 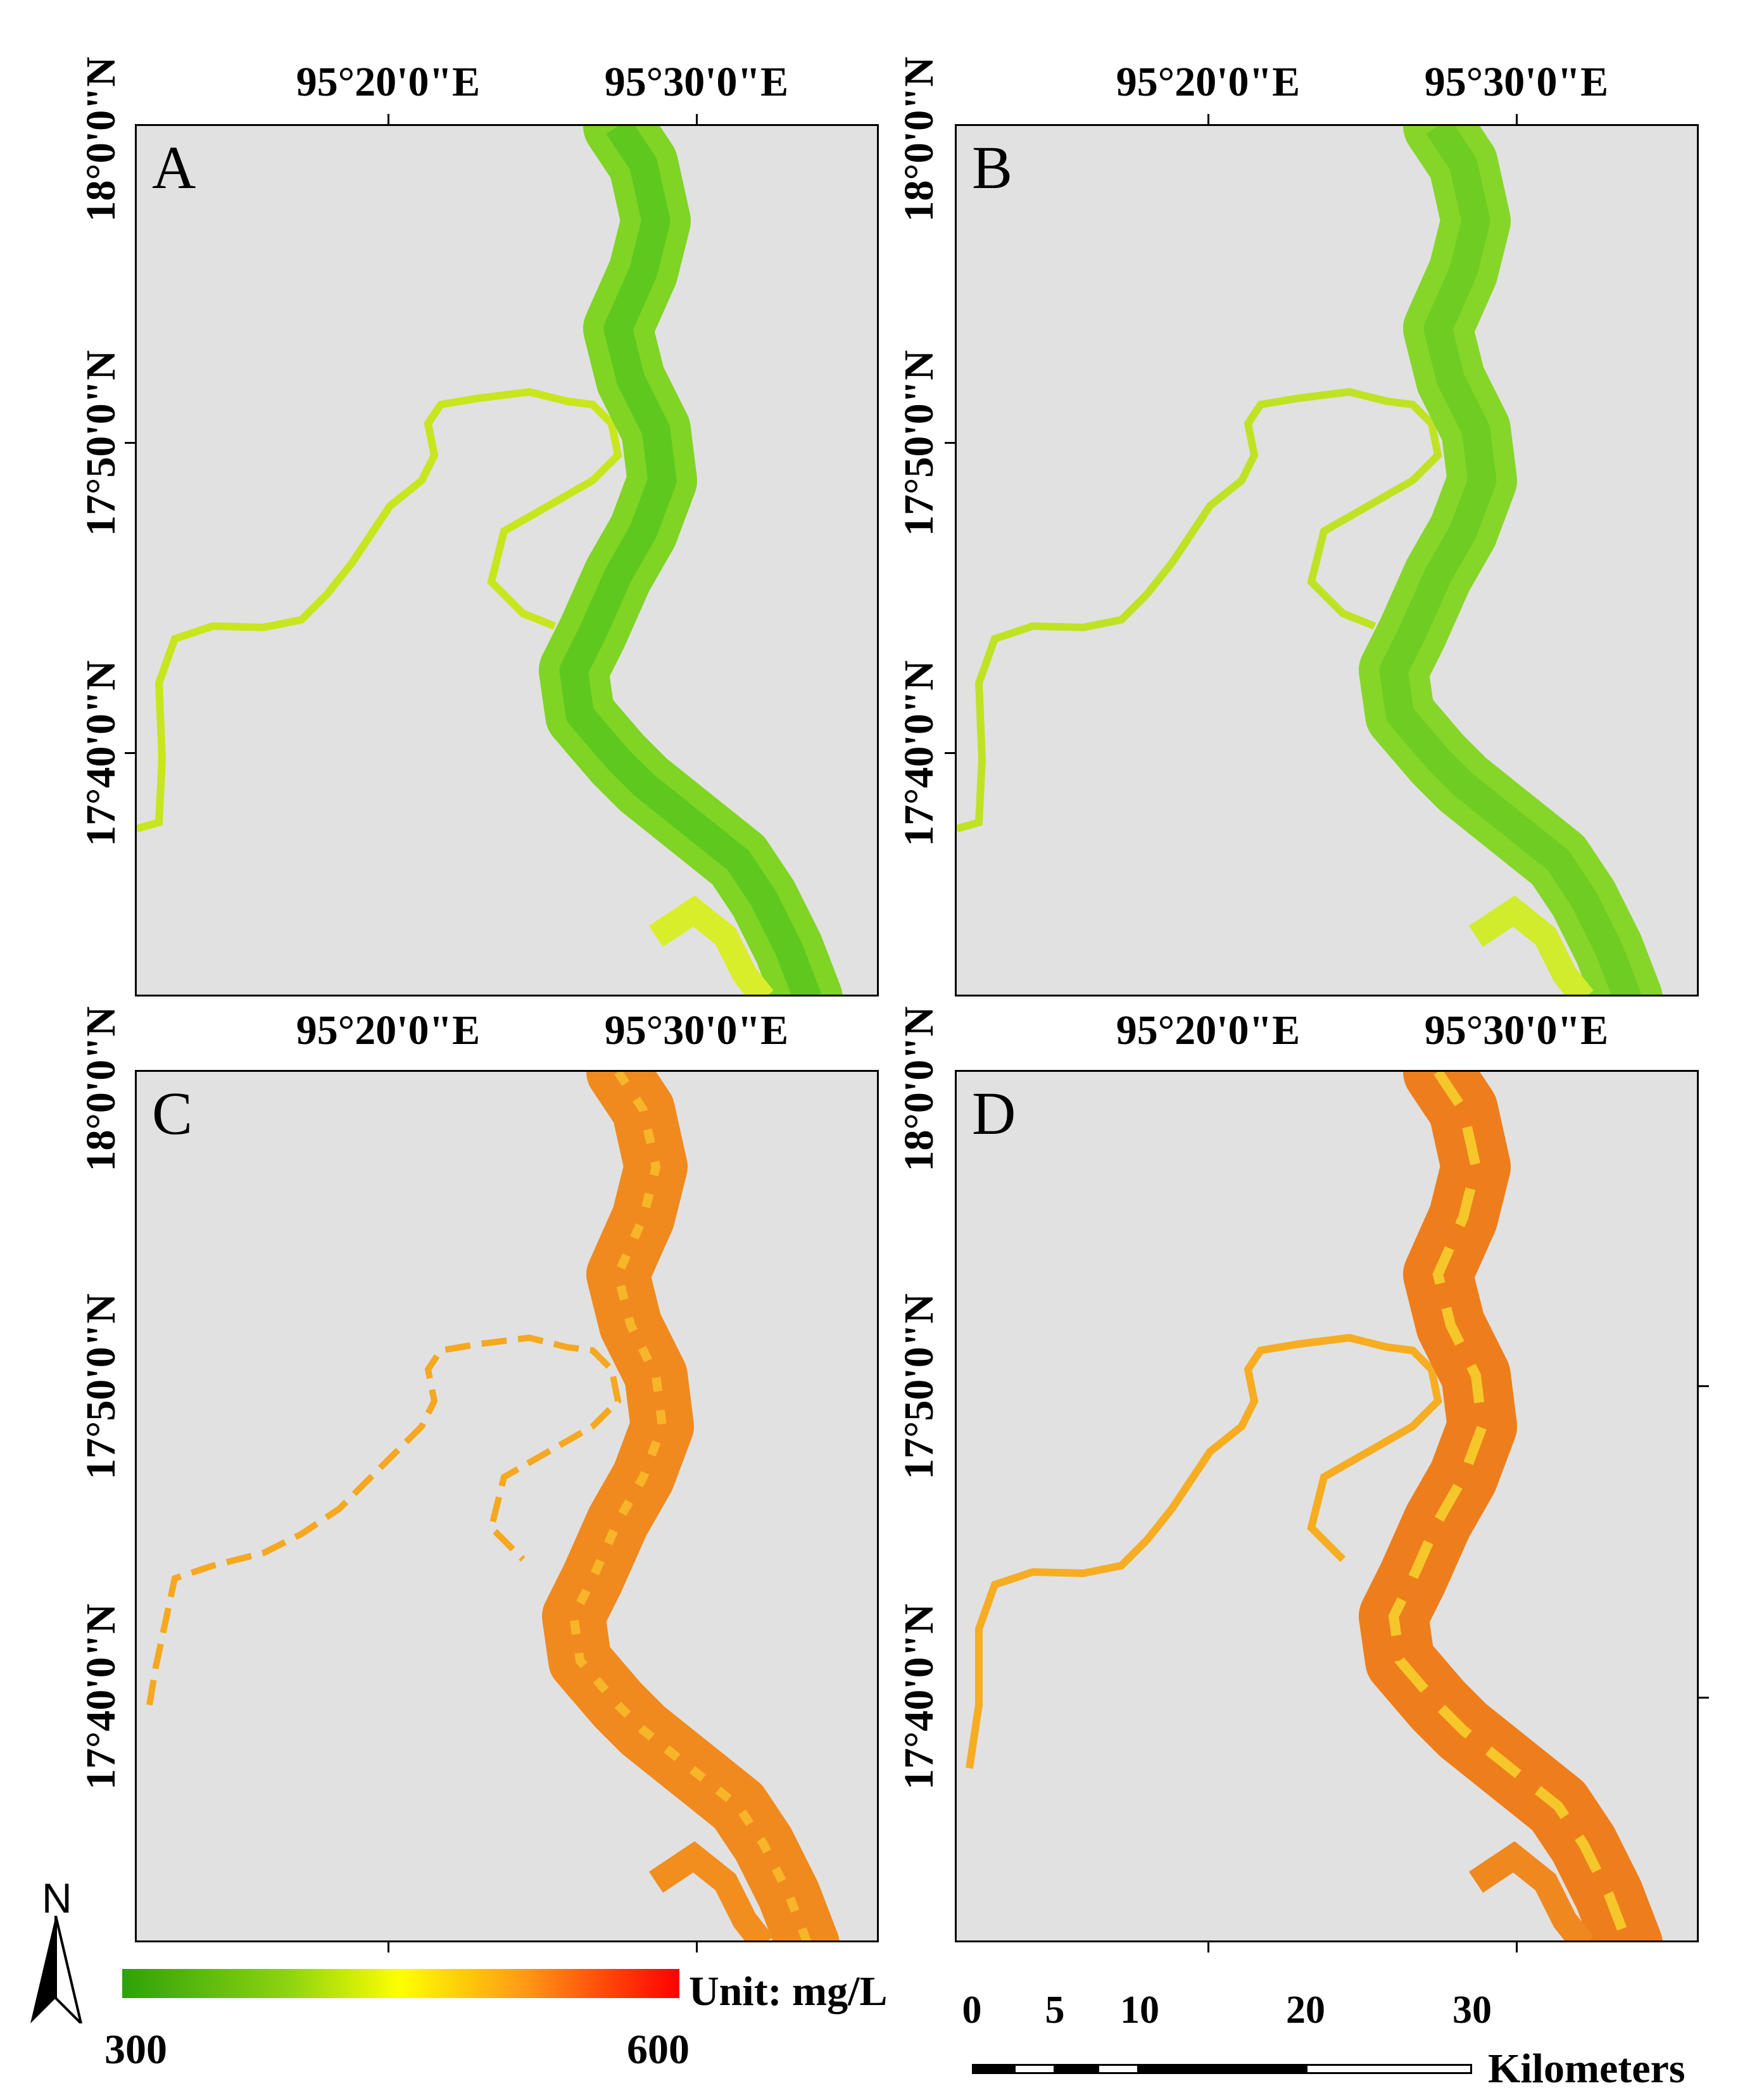 What do you see at coordinates (1586, 2069) in the screenshot?
I see `scale-unit: Kilometers` at bounding box center [1586, 2069].